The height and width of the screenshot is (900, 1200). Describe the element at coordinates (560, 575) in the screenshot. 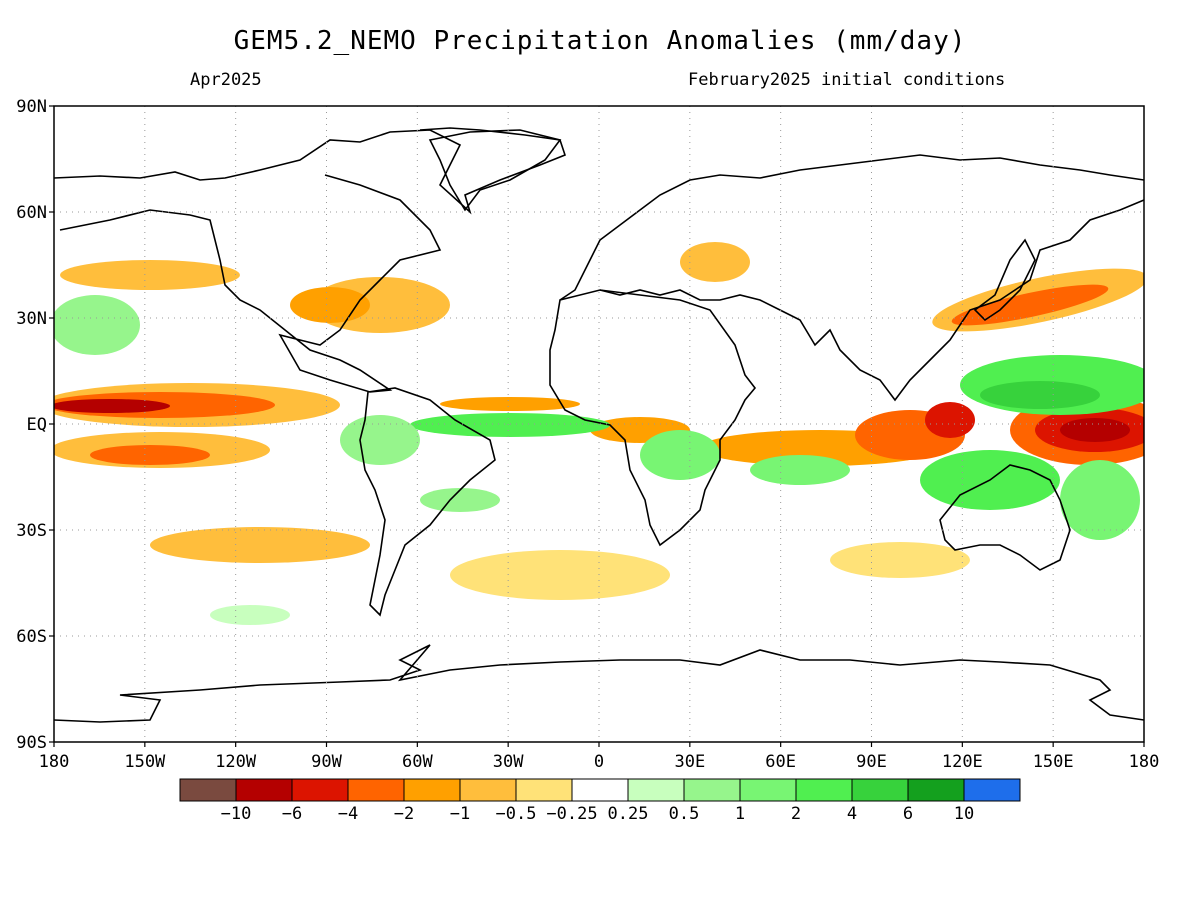

I see `dry-band-south-atlantic` at that location.